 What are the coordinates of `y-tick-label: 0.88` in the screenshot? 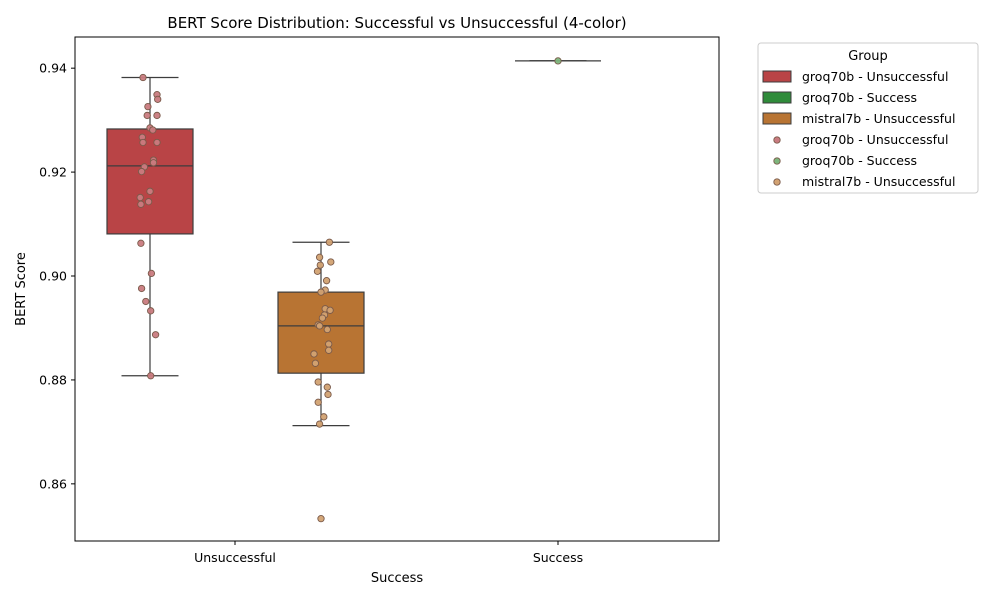 It's located at (53, 379).